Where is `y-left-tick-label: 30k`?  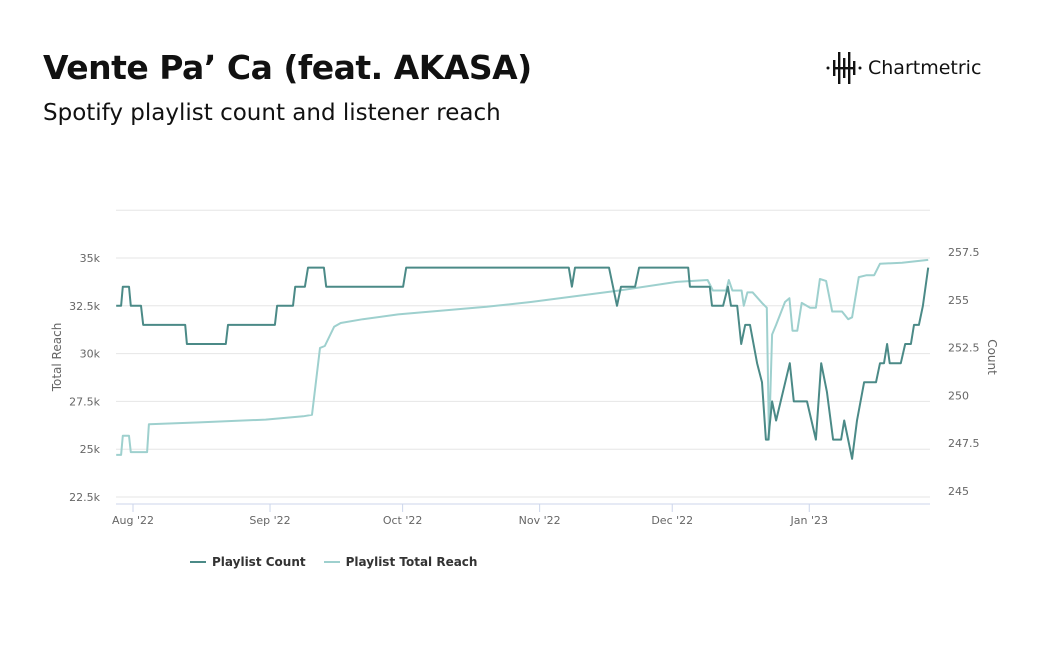
y-left-tick-label: 30k is located at coordinates (90, 354).